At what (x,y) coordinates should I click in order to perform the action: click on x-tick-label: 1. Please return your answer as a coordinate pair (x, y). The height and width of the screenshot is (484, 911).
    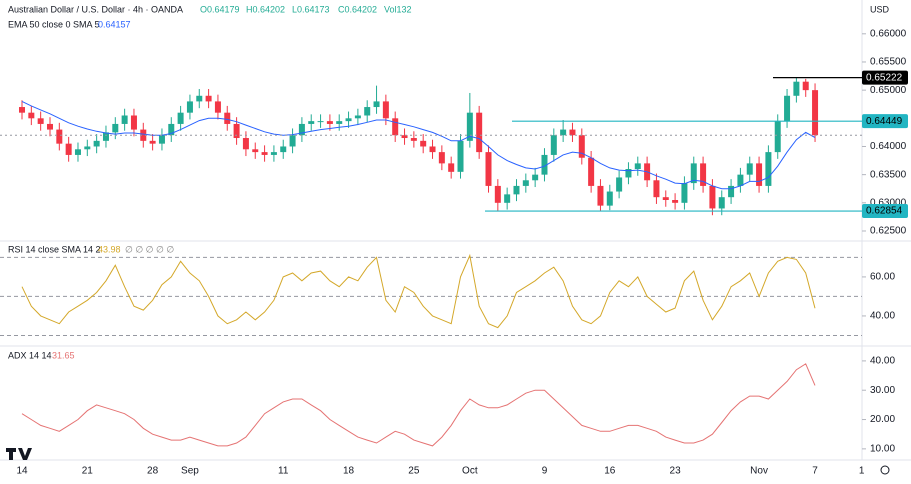
    Looking at the image, I should click on (862, 471).